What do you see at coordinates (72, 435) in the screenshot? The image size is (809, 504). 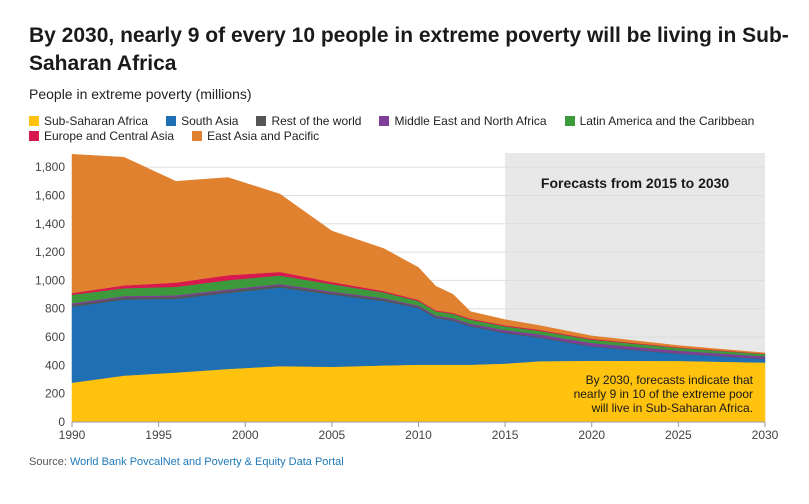 I see `x-tick-label: 1990` at bounding box center [72, 435].